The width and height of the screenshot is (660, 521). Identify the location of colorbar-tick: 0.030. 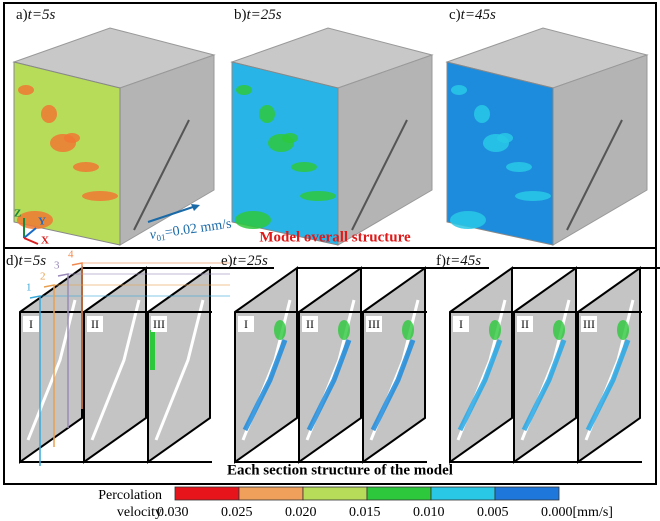
(173, 512).